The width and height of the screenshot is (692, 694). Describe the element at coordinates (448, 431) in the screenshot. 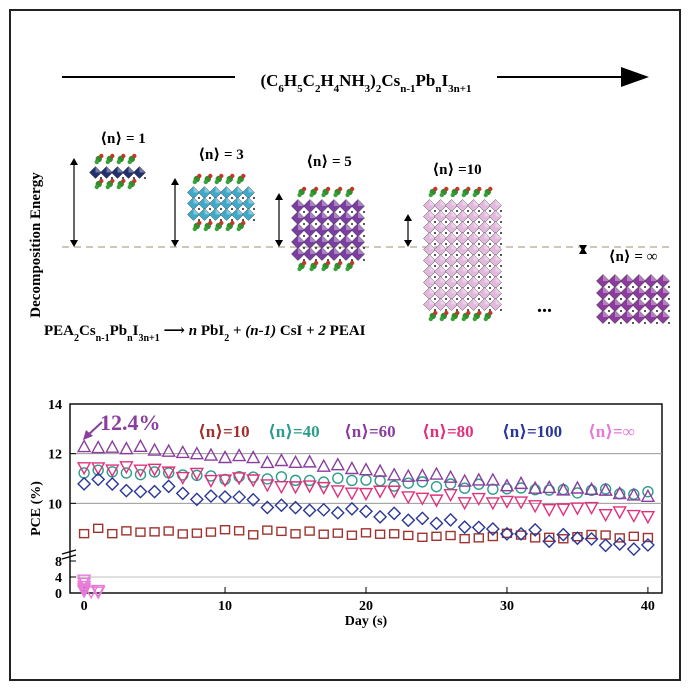

I see `legend-entry: ⟨n⟩=80` at that location.